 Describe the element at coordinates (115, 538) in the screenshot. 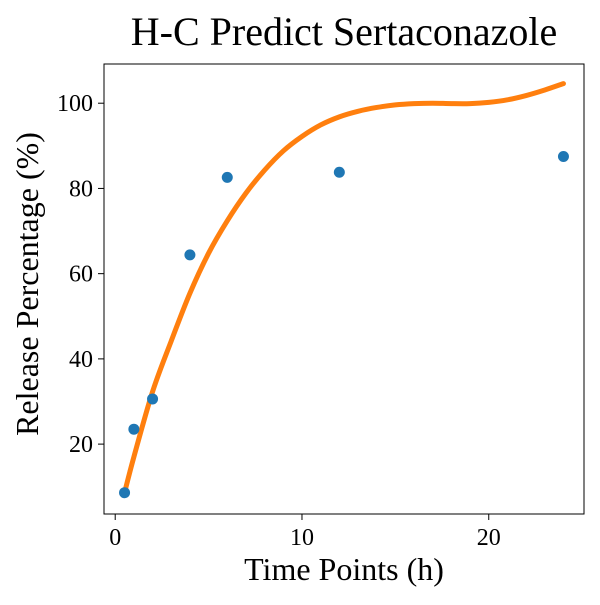

I see `x-tick-label: 0` at that location.